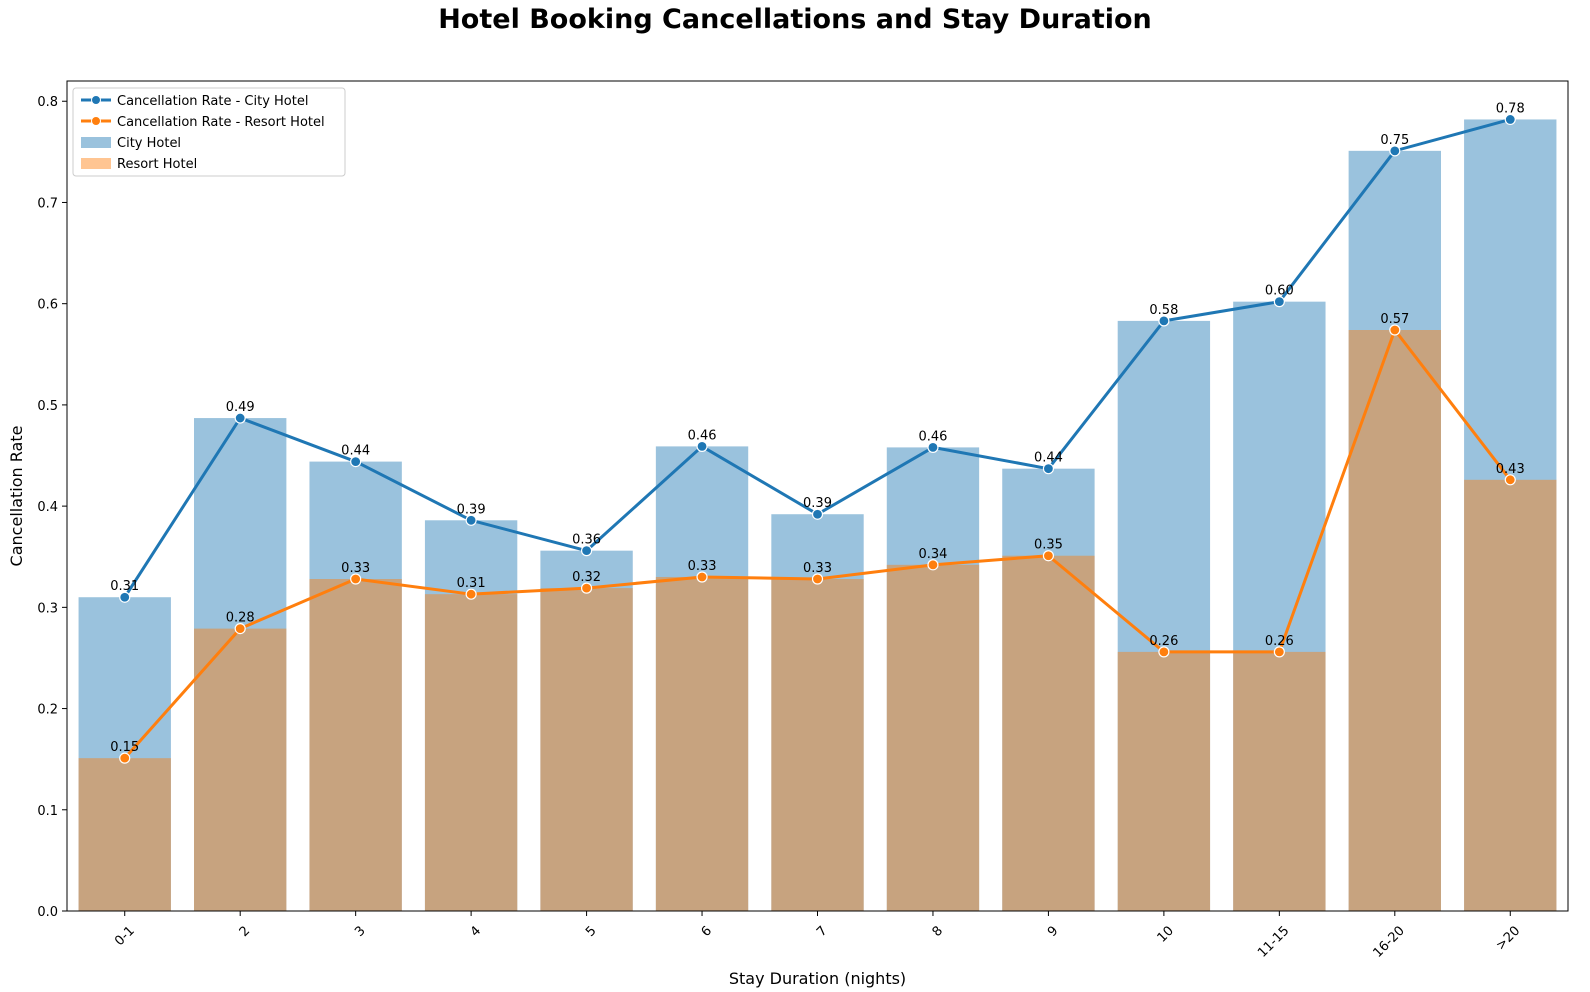 The height and width of the screenshot is (992, 1590). I want to click on x-tick-label-10: 11-15, so click(1273, 941).